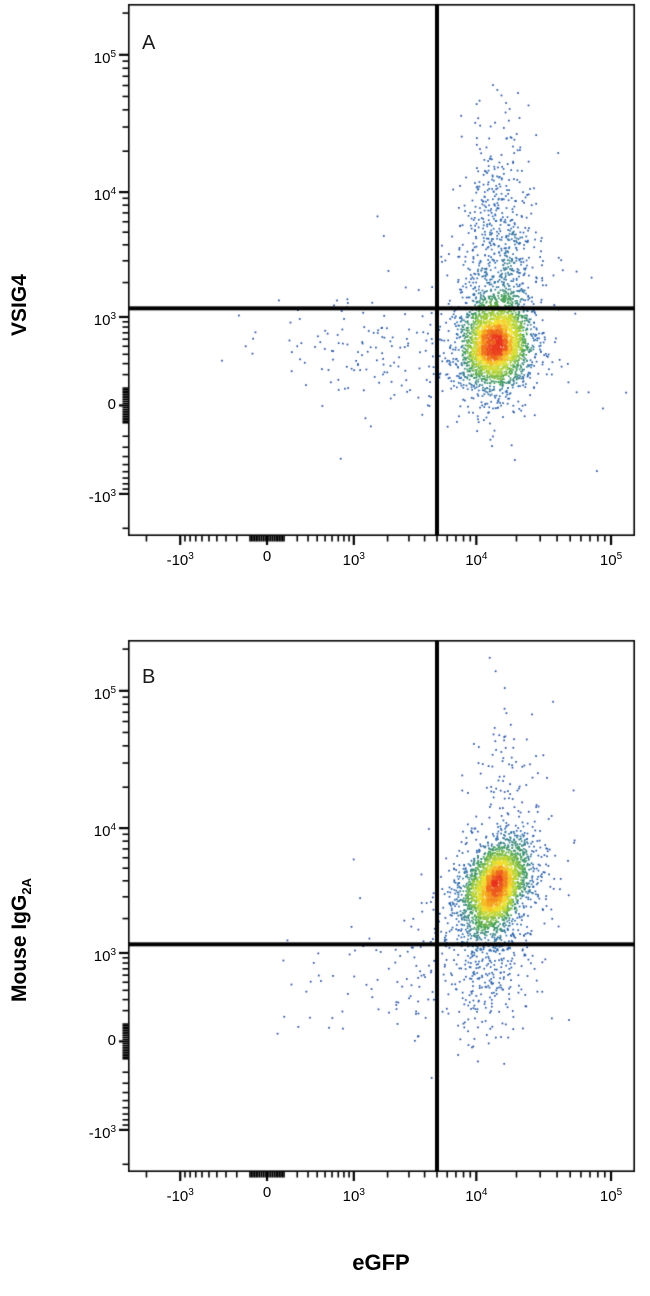 Image resolution: width=650 pixels, height=1296 pixels. Describe the element at coordinates (149, 43) in the screenshot. I see `panel-label-a: A` at that location.